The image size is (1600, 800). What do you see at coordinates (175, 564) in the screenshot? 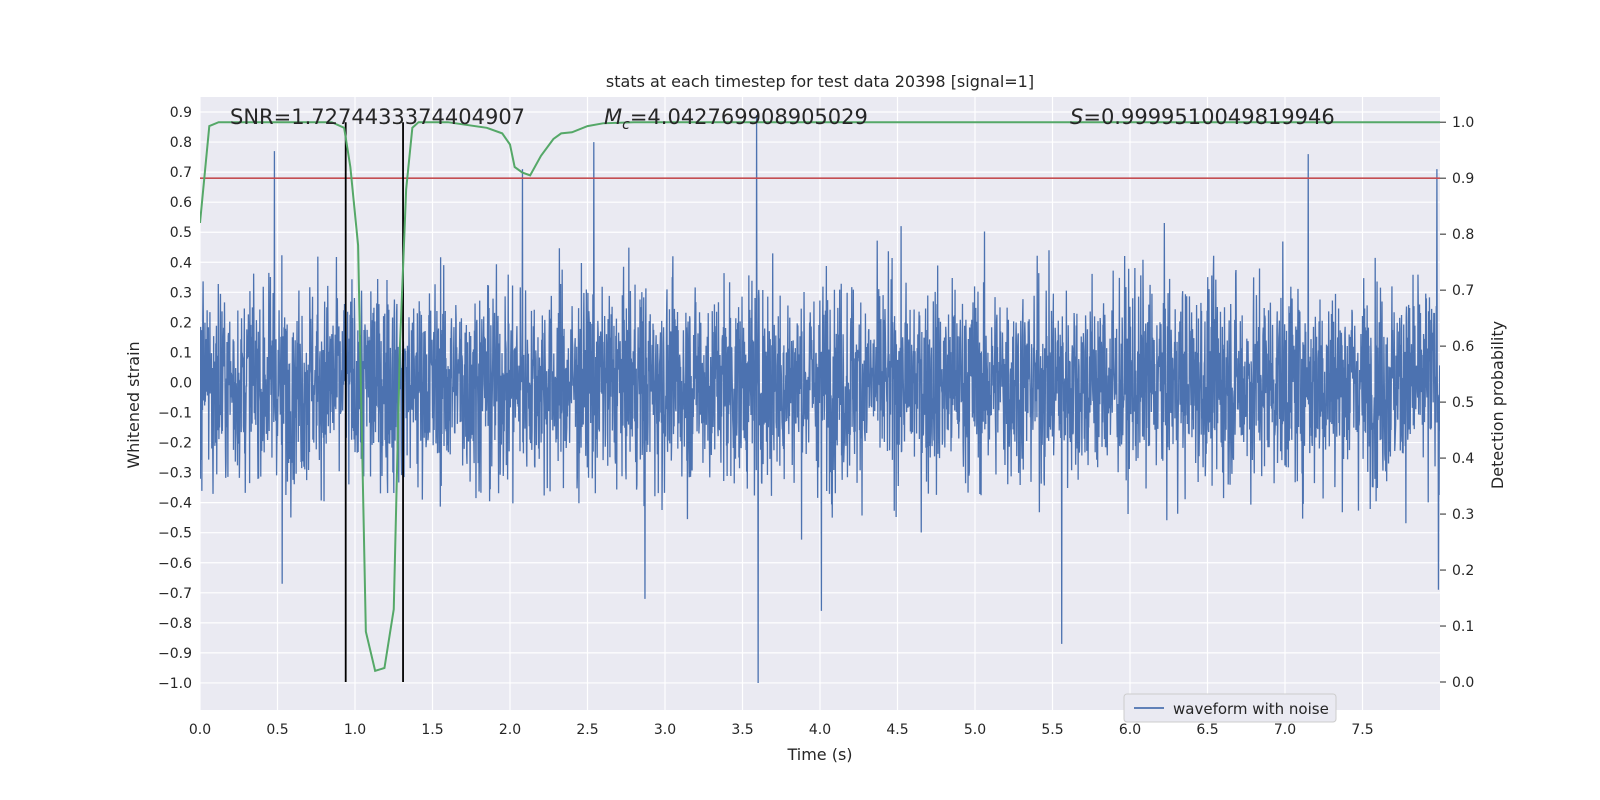
I see `y-left-tick-label: −0.6` at bounding box center [175, 564].